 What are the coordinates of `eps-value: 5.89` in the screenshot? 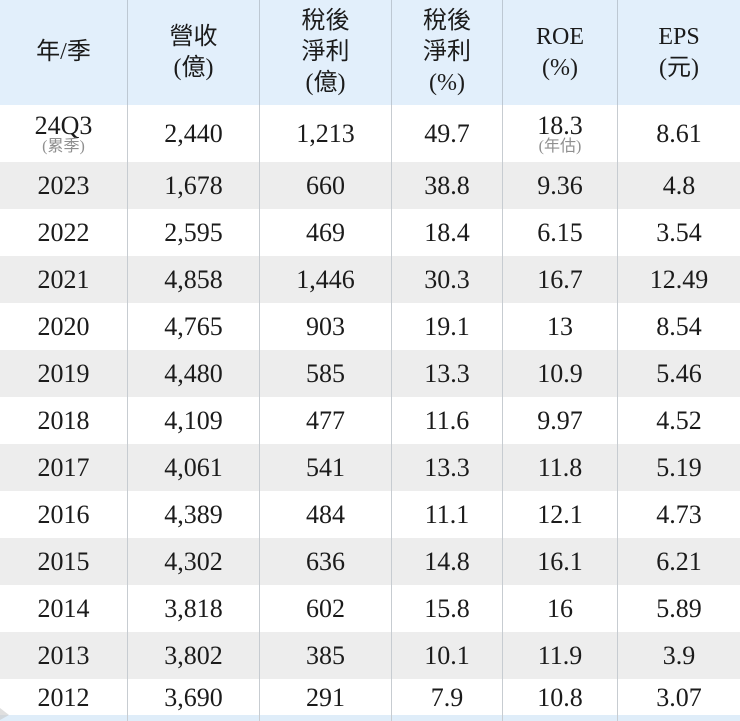 It's located at (679, 608).